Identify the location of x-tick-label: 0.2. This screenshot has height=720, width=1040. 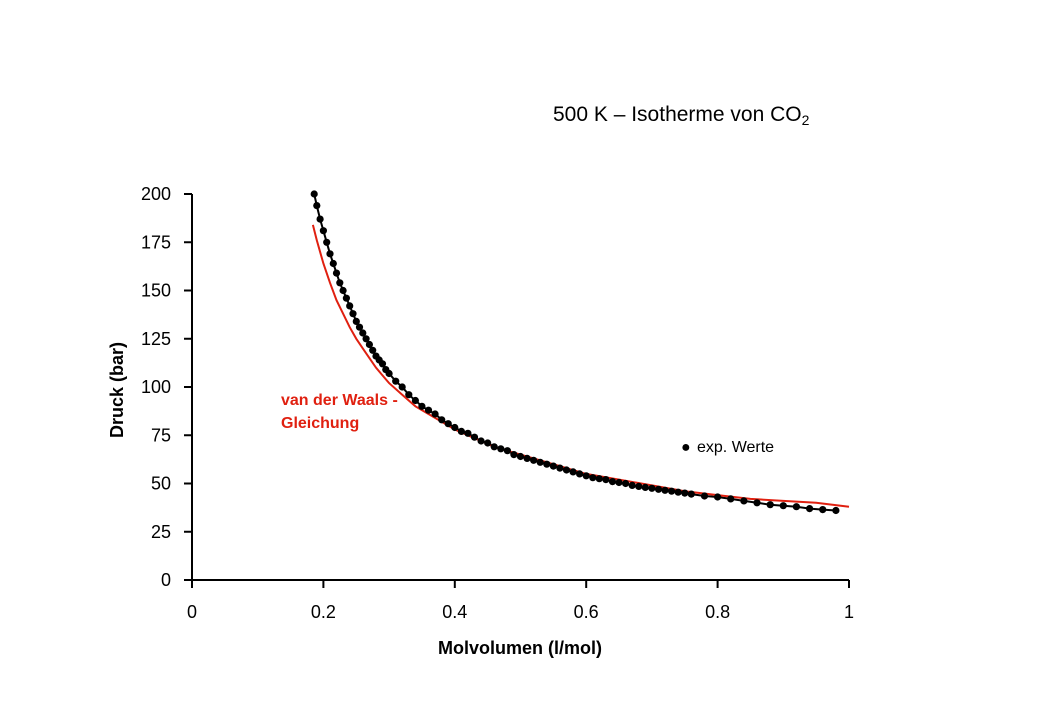
(323, 612).